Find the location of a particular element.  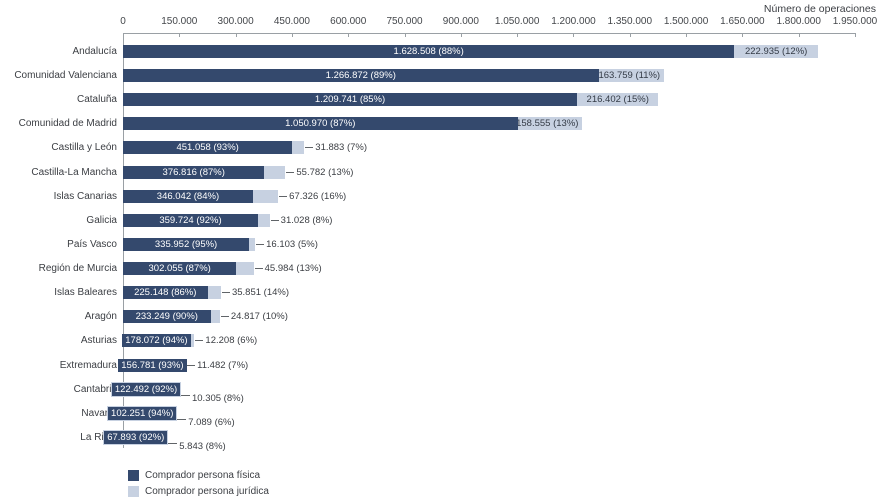

bar-segment-fisica: 1.209.741 (85%) is located at coordinates (350, 100).